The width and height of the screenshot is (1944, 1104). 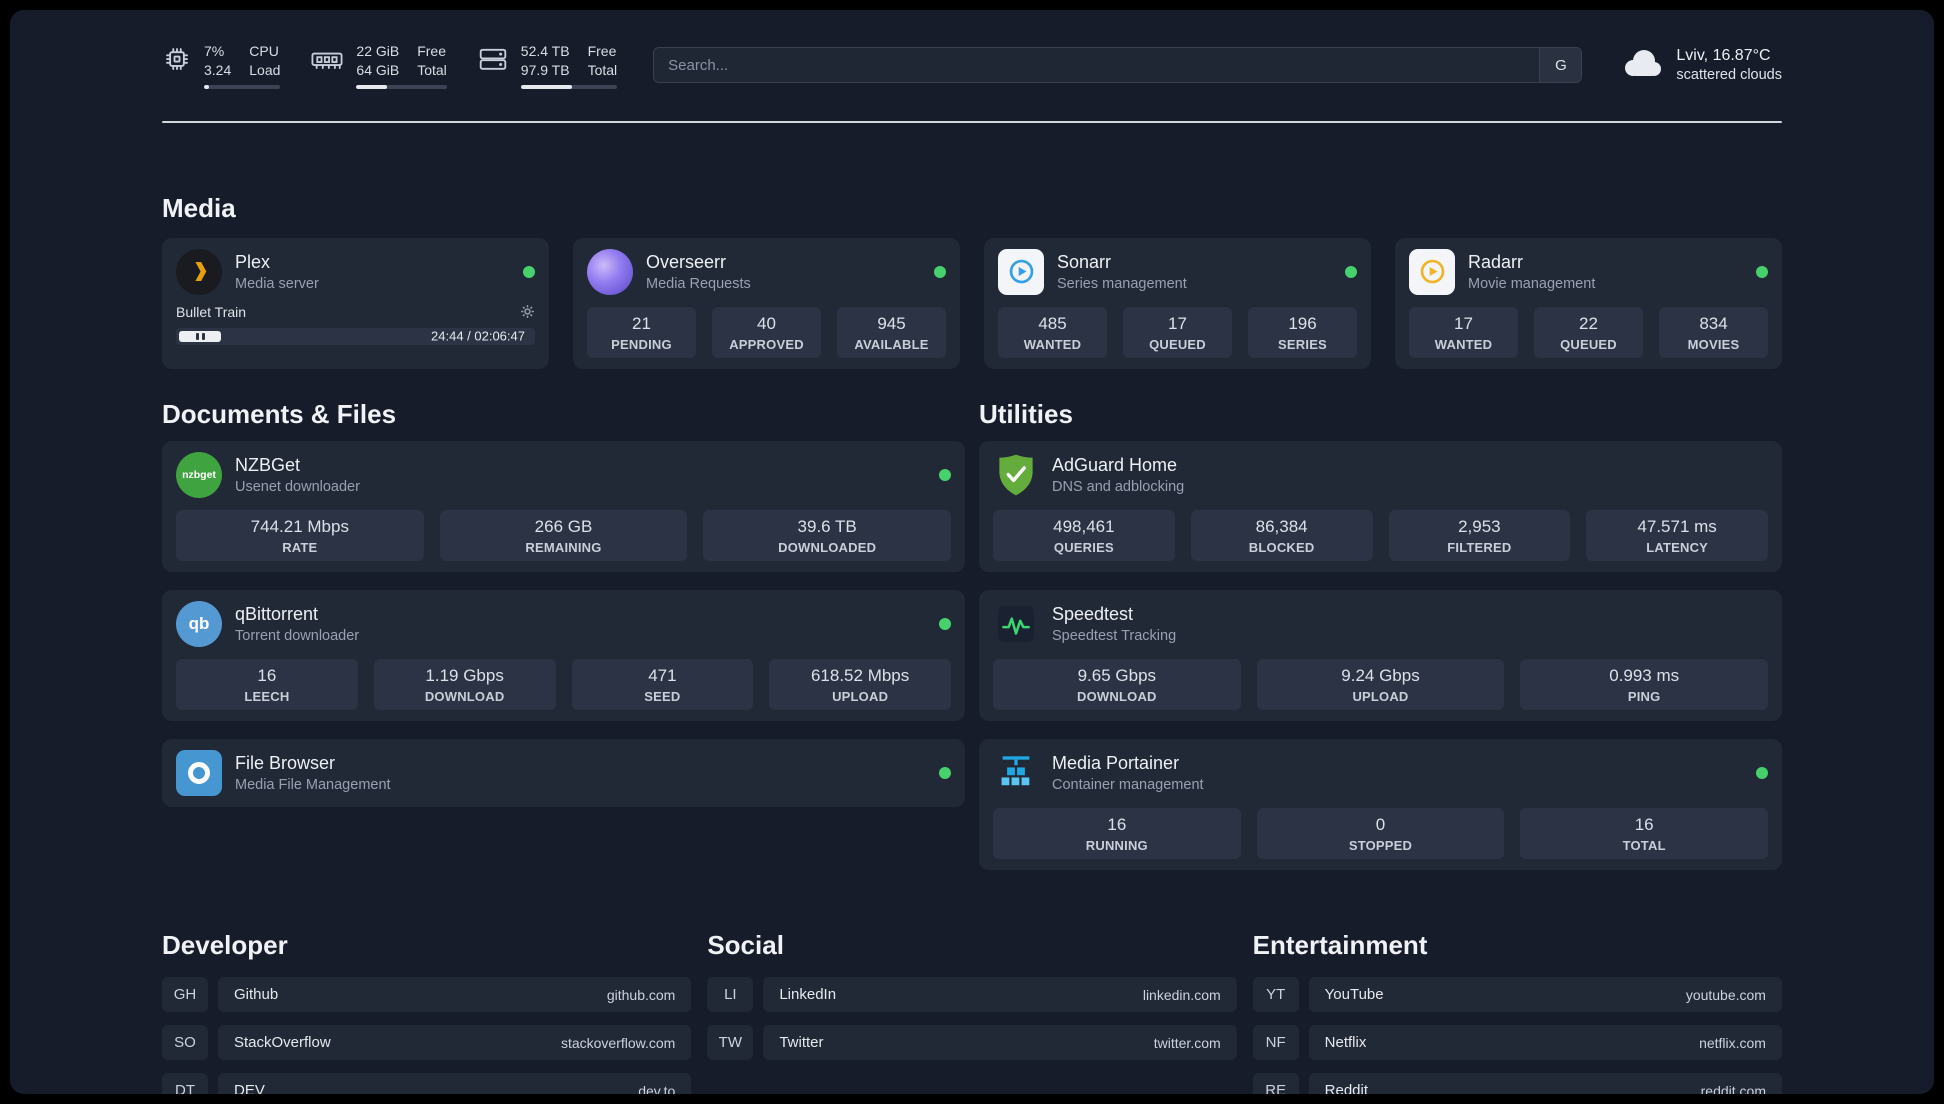 What do you see at coordinates (401, 61) in the screenshot?
I see `ram-columns: 22 GiB 64 GiB Free Total` at bounding box center [401, 61].